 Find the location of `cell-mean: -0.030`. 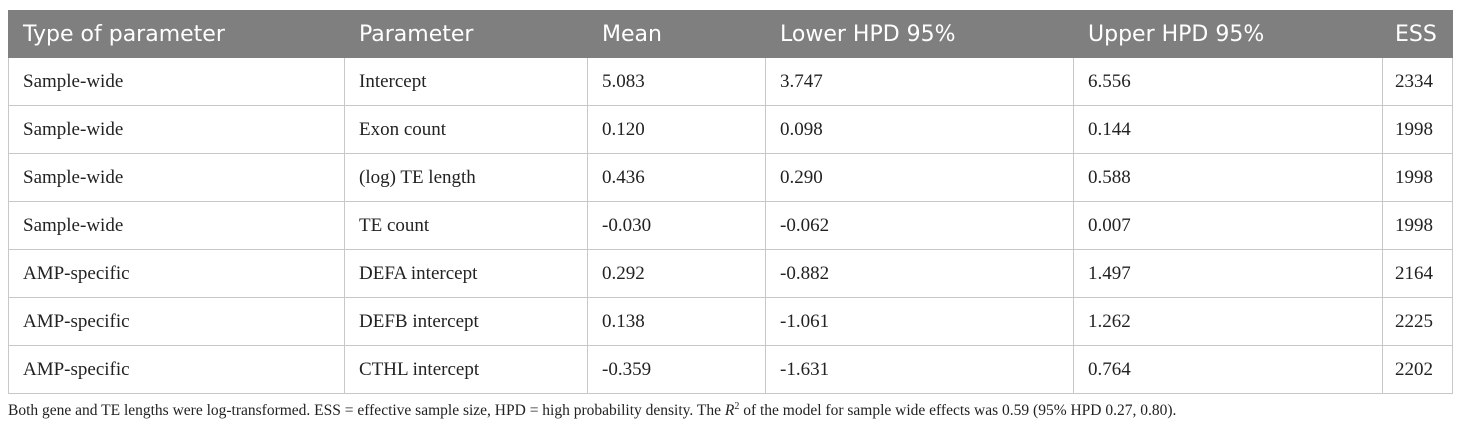

cell-mean: -0.030 is located at coordinates (676, 225).